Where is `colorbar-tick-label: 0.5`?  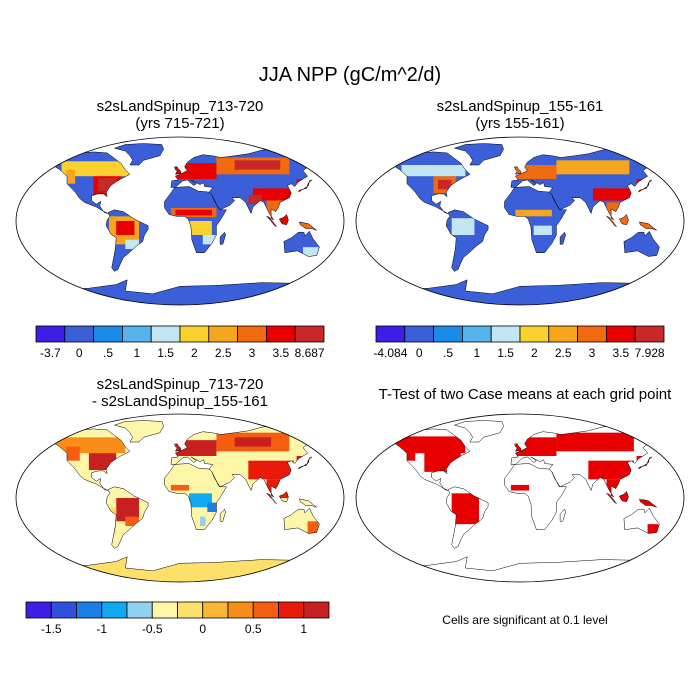
colorbar-tick-label: 0.5 is located at coordinates (253, 629).